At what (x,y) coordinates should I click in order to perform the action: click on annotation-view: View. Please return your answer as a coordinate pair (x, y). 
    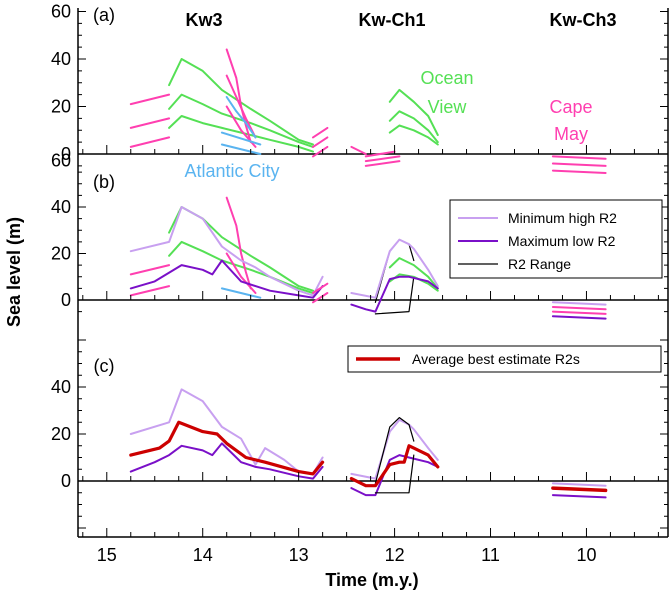
    Looking at the image, I should click on (448, 107).